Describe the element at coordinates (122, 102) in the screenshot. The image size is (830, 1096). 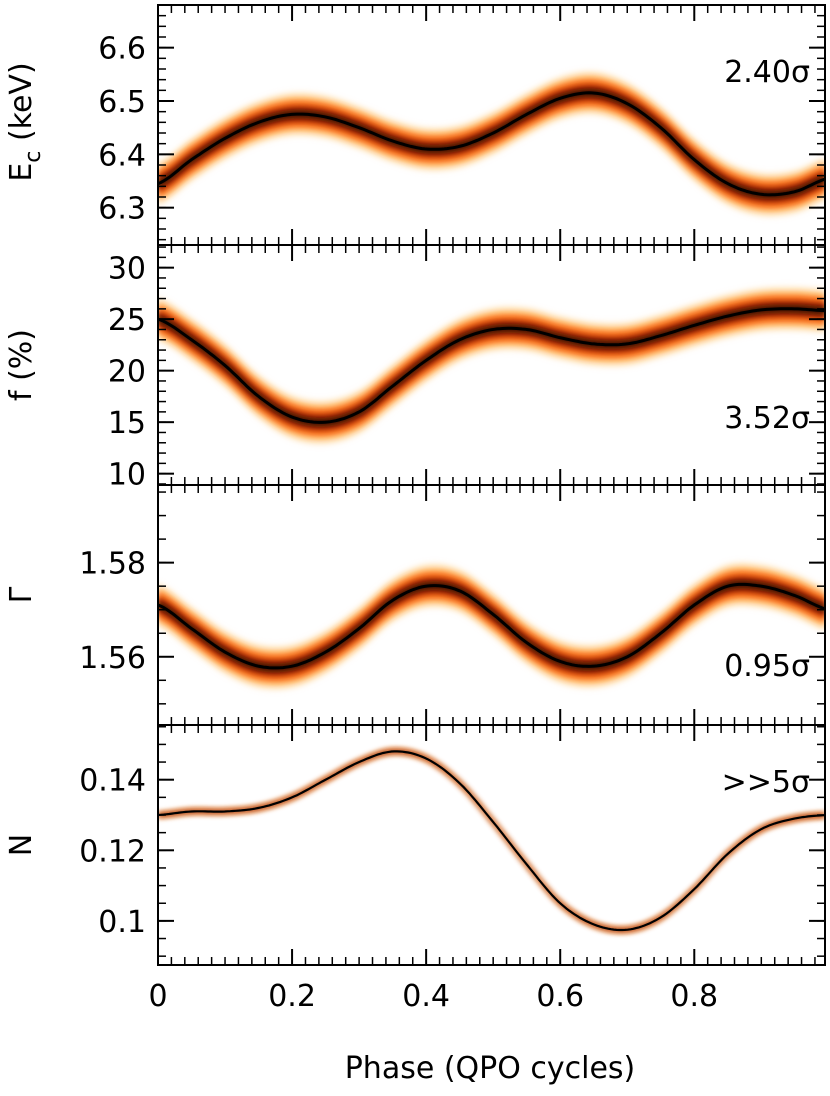
I see `y-tick-label: 6.5` at that location.